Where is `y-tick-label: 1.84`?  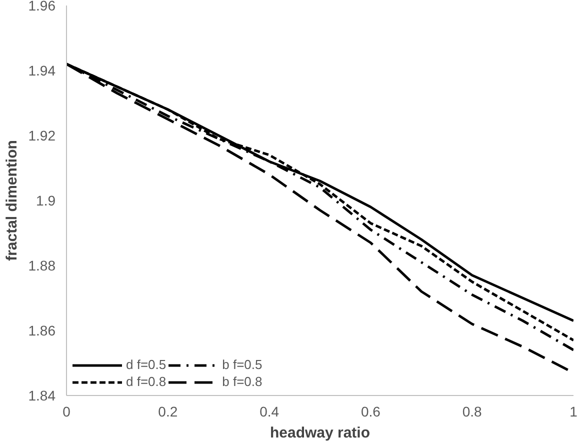 y-tick-label: 1.84 is located at coordinates (42, 396).